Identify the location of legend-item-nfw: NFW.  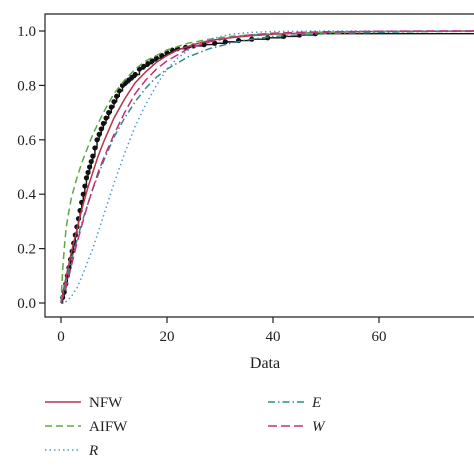
(84, 403).